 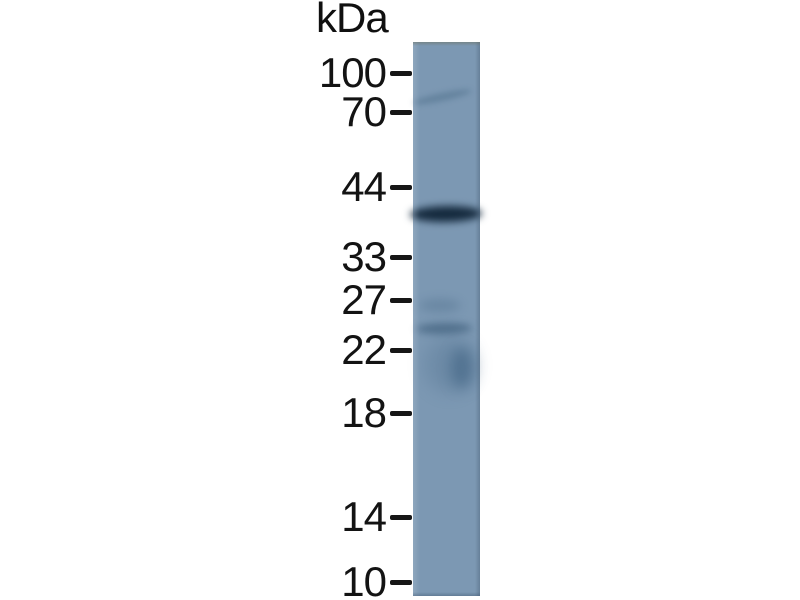 I want to click on marker-label: 10, so click(x=364, y=579).